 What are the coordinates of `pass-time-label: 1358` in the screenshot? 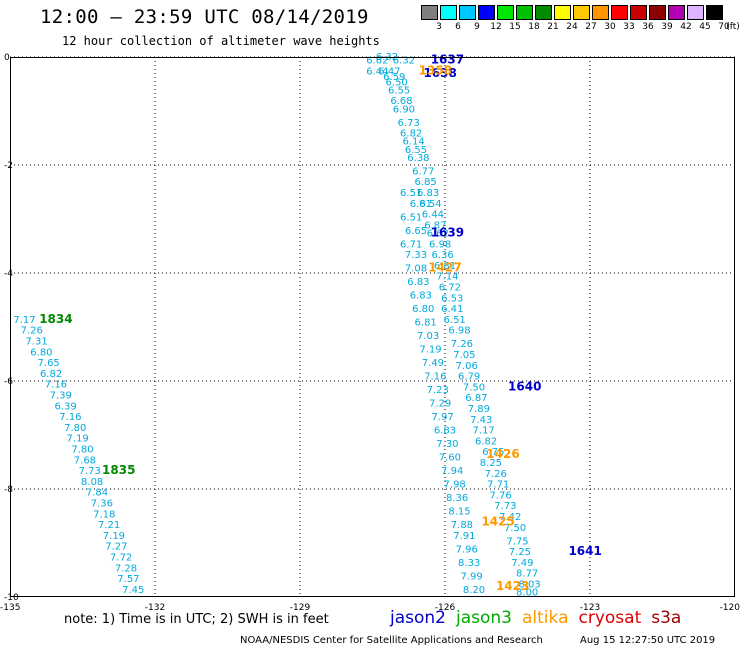 It's located at (435, 71).